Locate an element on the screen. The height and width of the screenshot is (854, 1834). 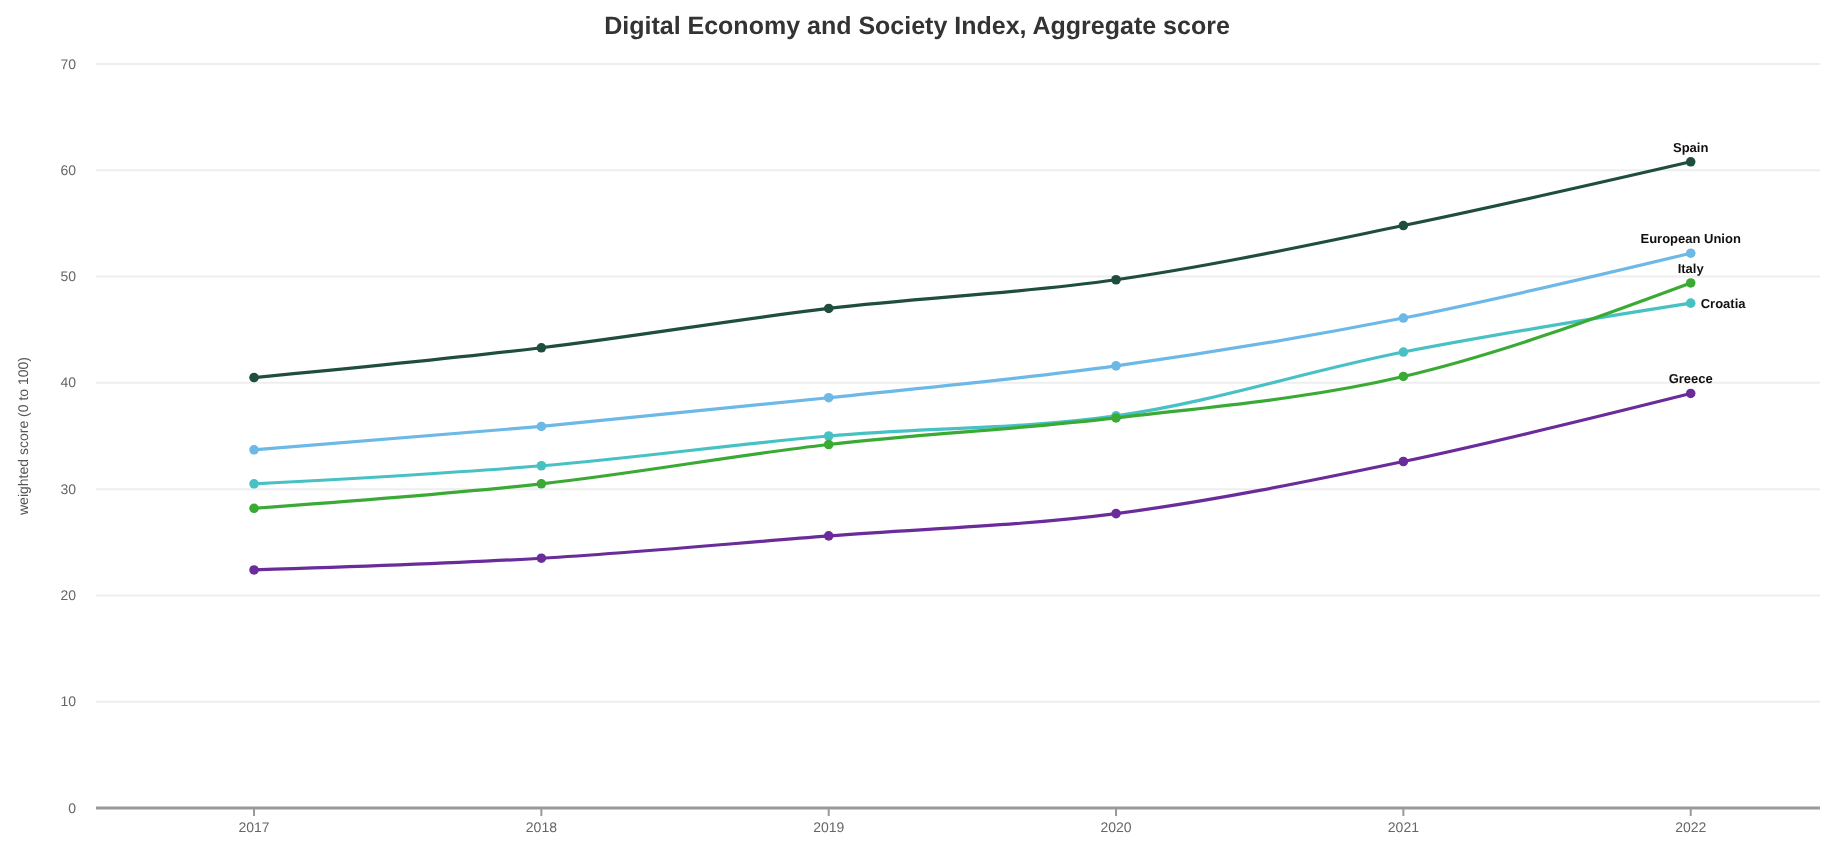
chart-title: Digital Economy and Society Index, Aggregate score is located at coordinates (917, 26).